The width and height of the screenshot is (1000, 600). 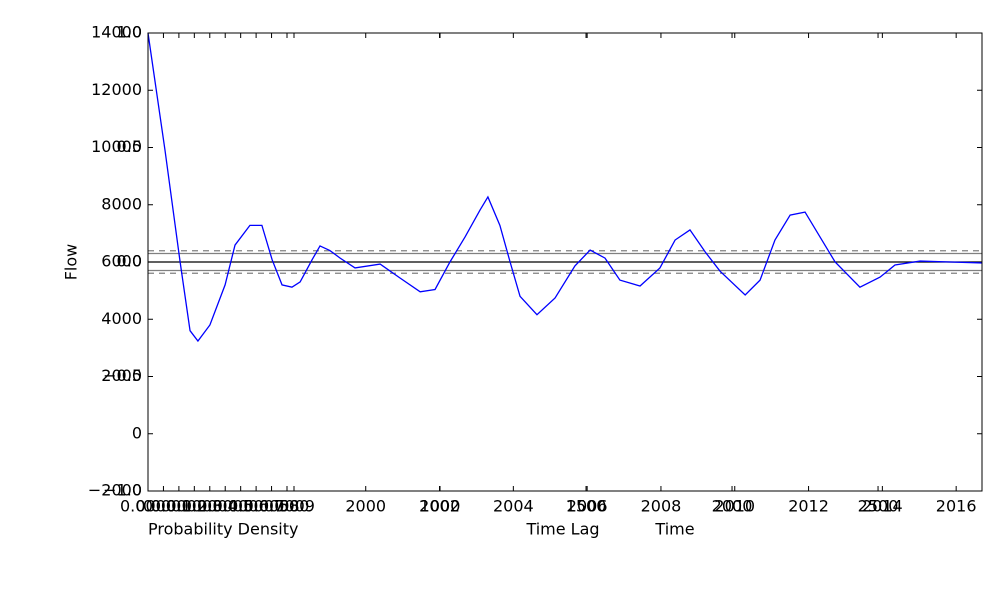 I want to click on x-tick-label: 1000, so click(x=440, y=506).